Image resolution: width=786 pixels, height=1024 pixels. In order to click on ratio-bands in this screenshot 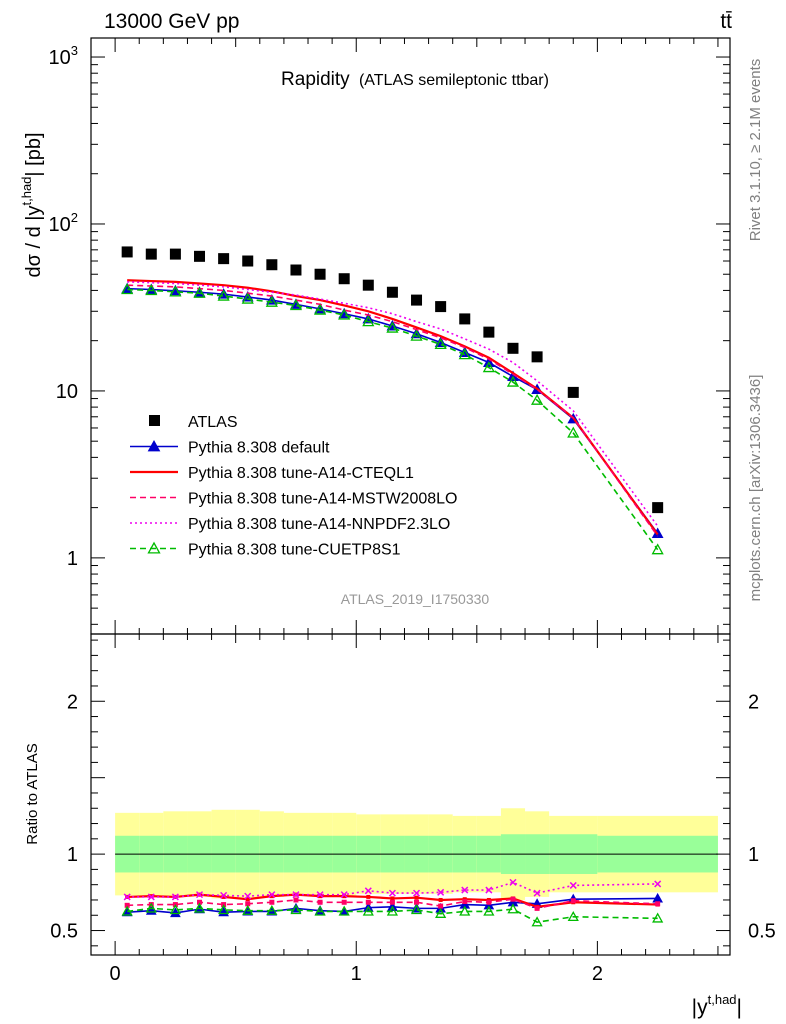, I will do `click(416, 854)`.